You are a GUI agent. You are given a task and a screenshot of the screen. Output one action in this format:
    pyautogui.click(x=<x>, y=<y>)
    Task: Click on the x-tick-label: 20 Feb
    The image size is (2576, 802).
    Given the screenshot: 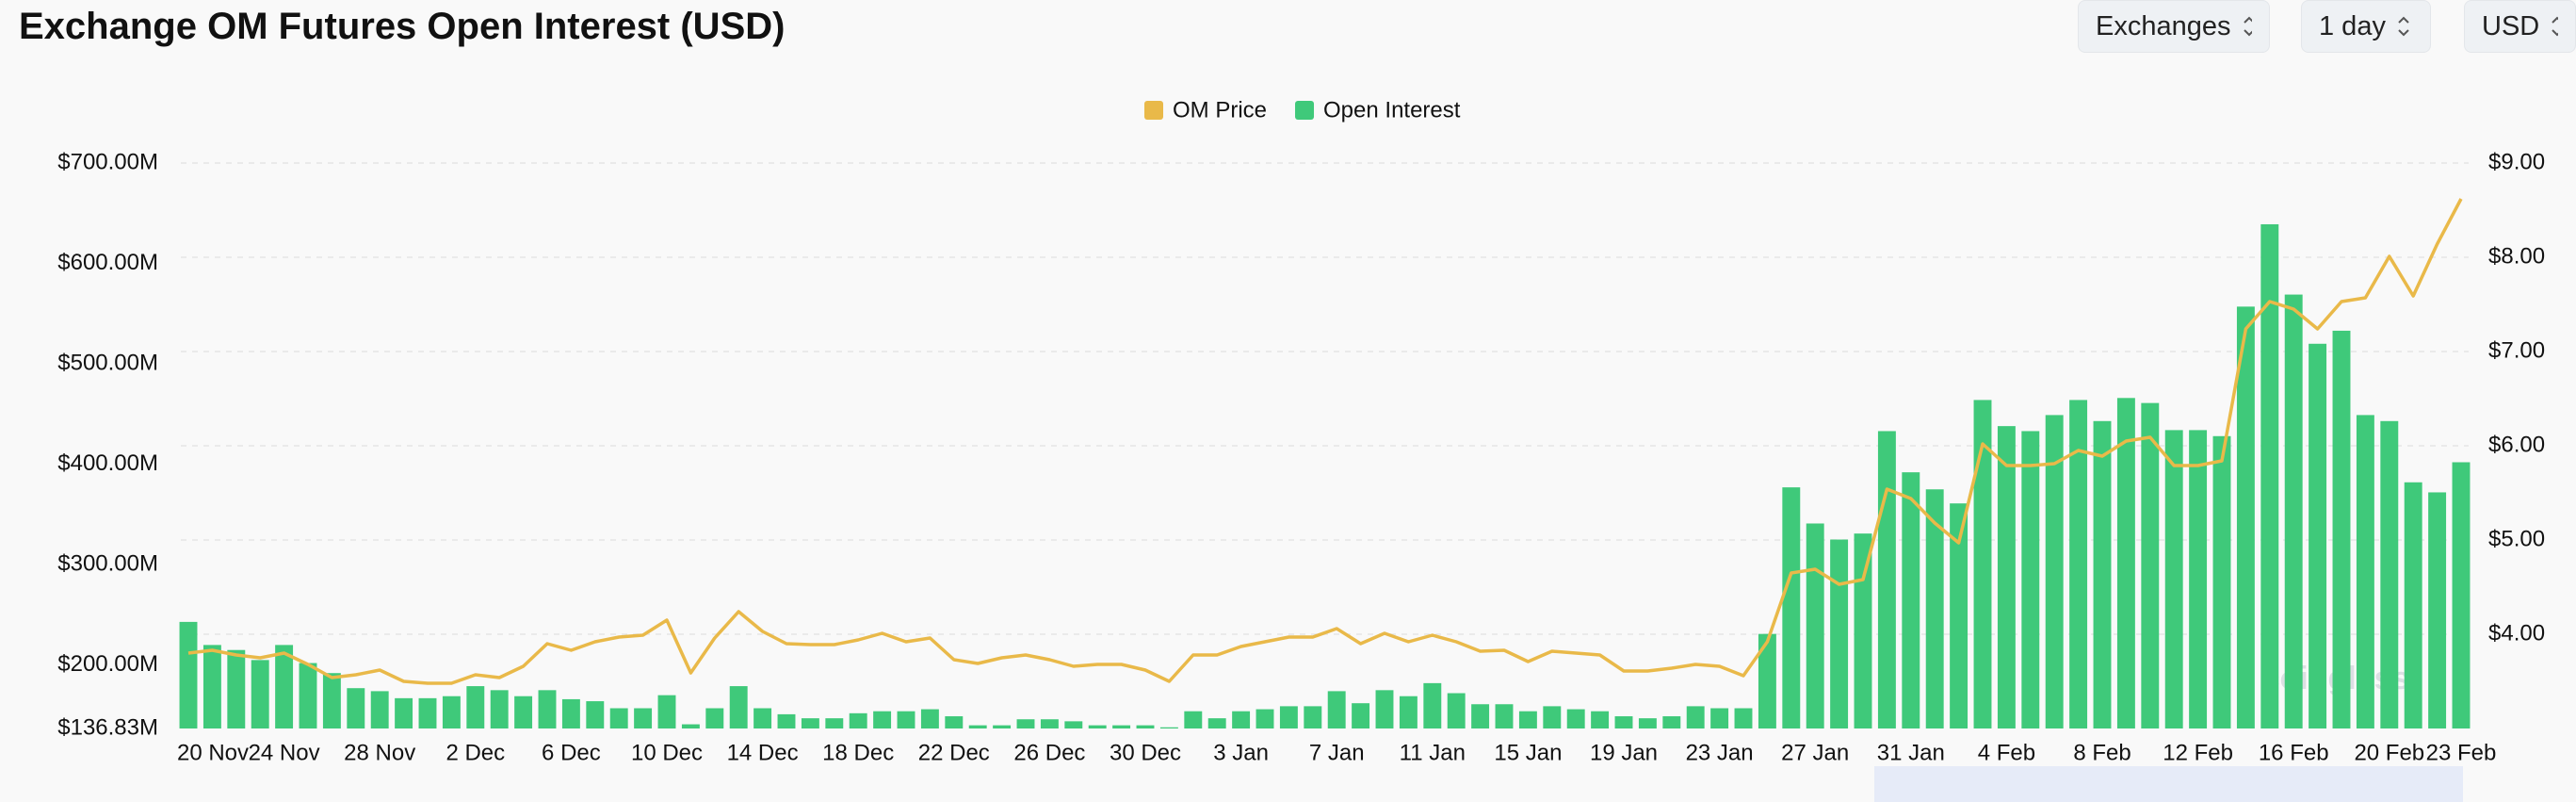 What is the action you would take?
    pyautogui.click(x=2389, y=752)
    